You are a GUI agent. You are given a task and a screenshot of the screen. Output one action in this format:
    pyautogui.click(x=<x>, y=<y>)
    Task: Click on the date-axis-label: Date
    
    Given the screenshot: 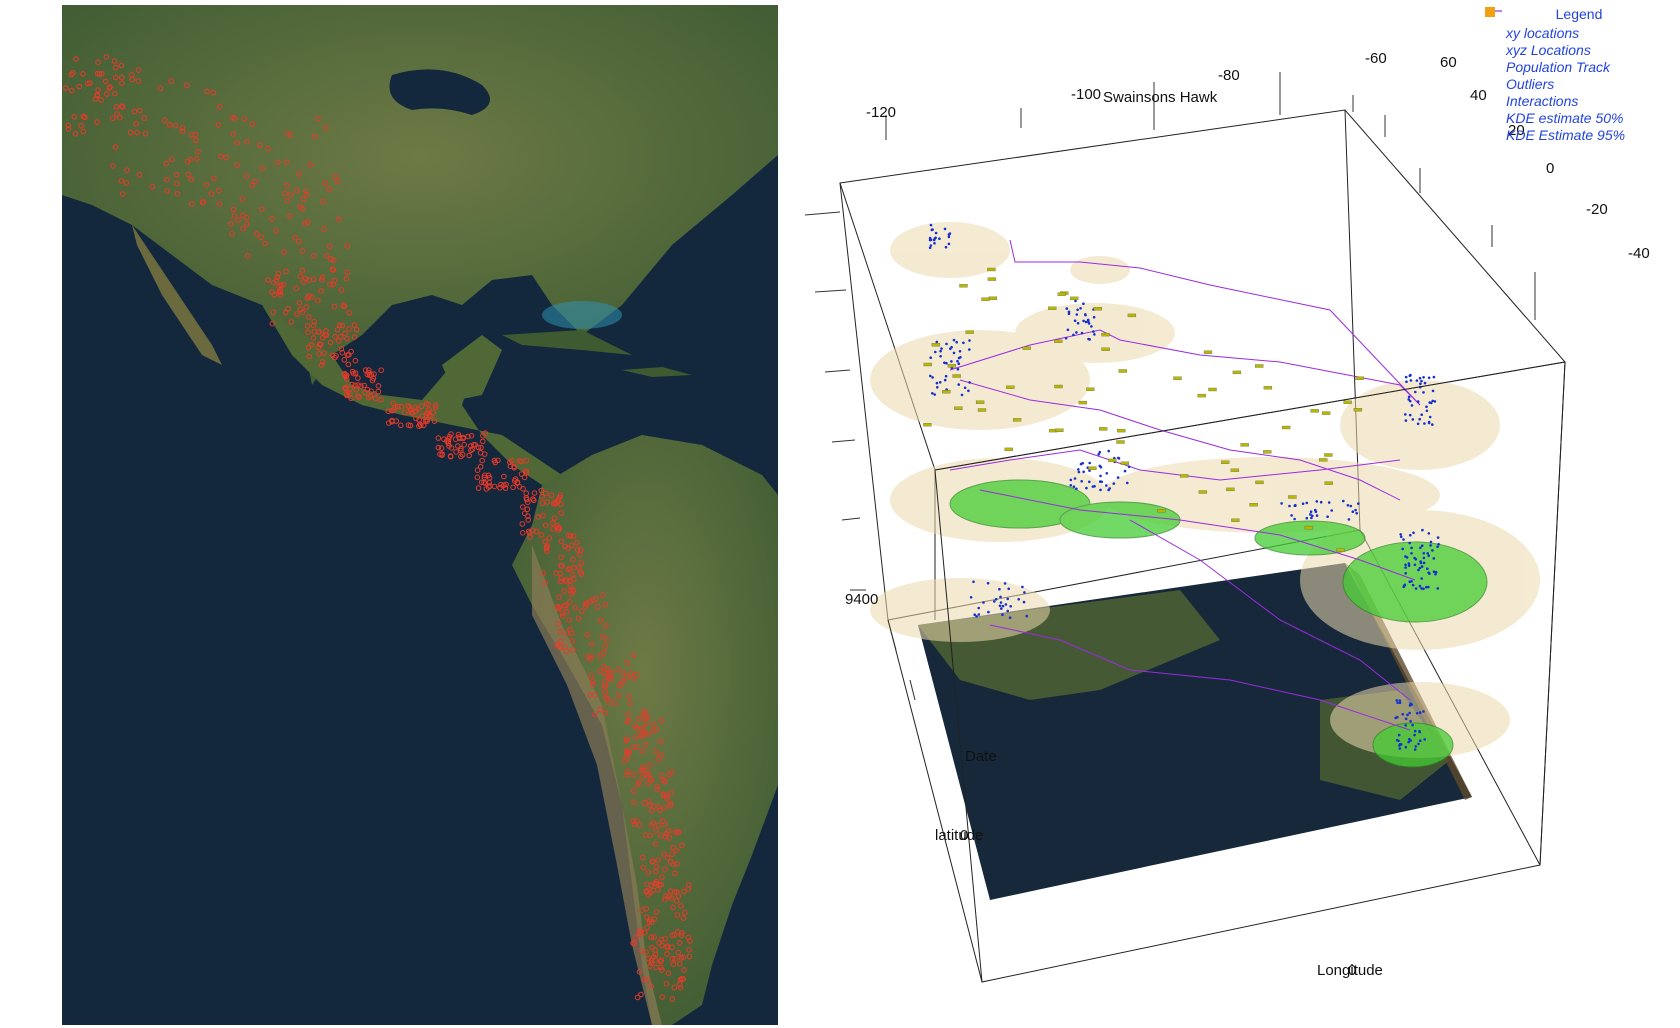 What is the action you would take?
    pyautogui.click(x=981, y=756)
    